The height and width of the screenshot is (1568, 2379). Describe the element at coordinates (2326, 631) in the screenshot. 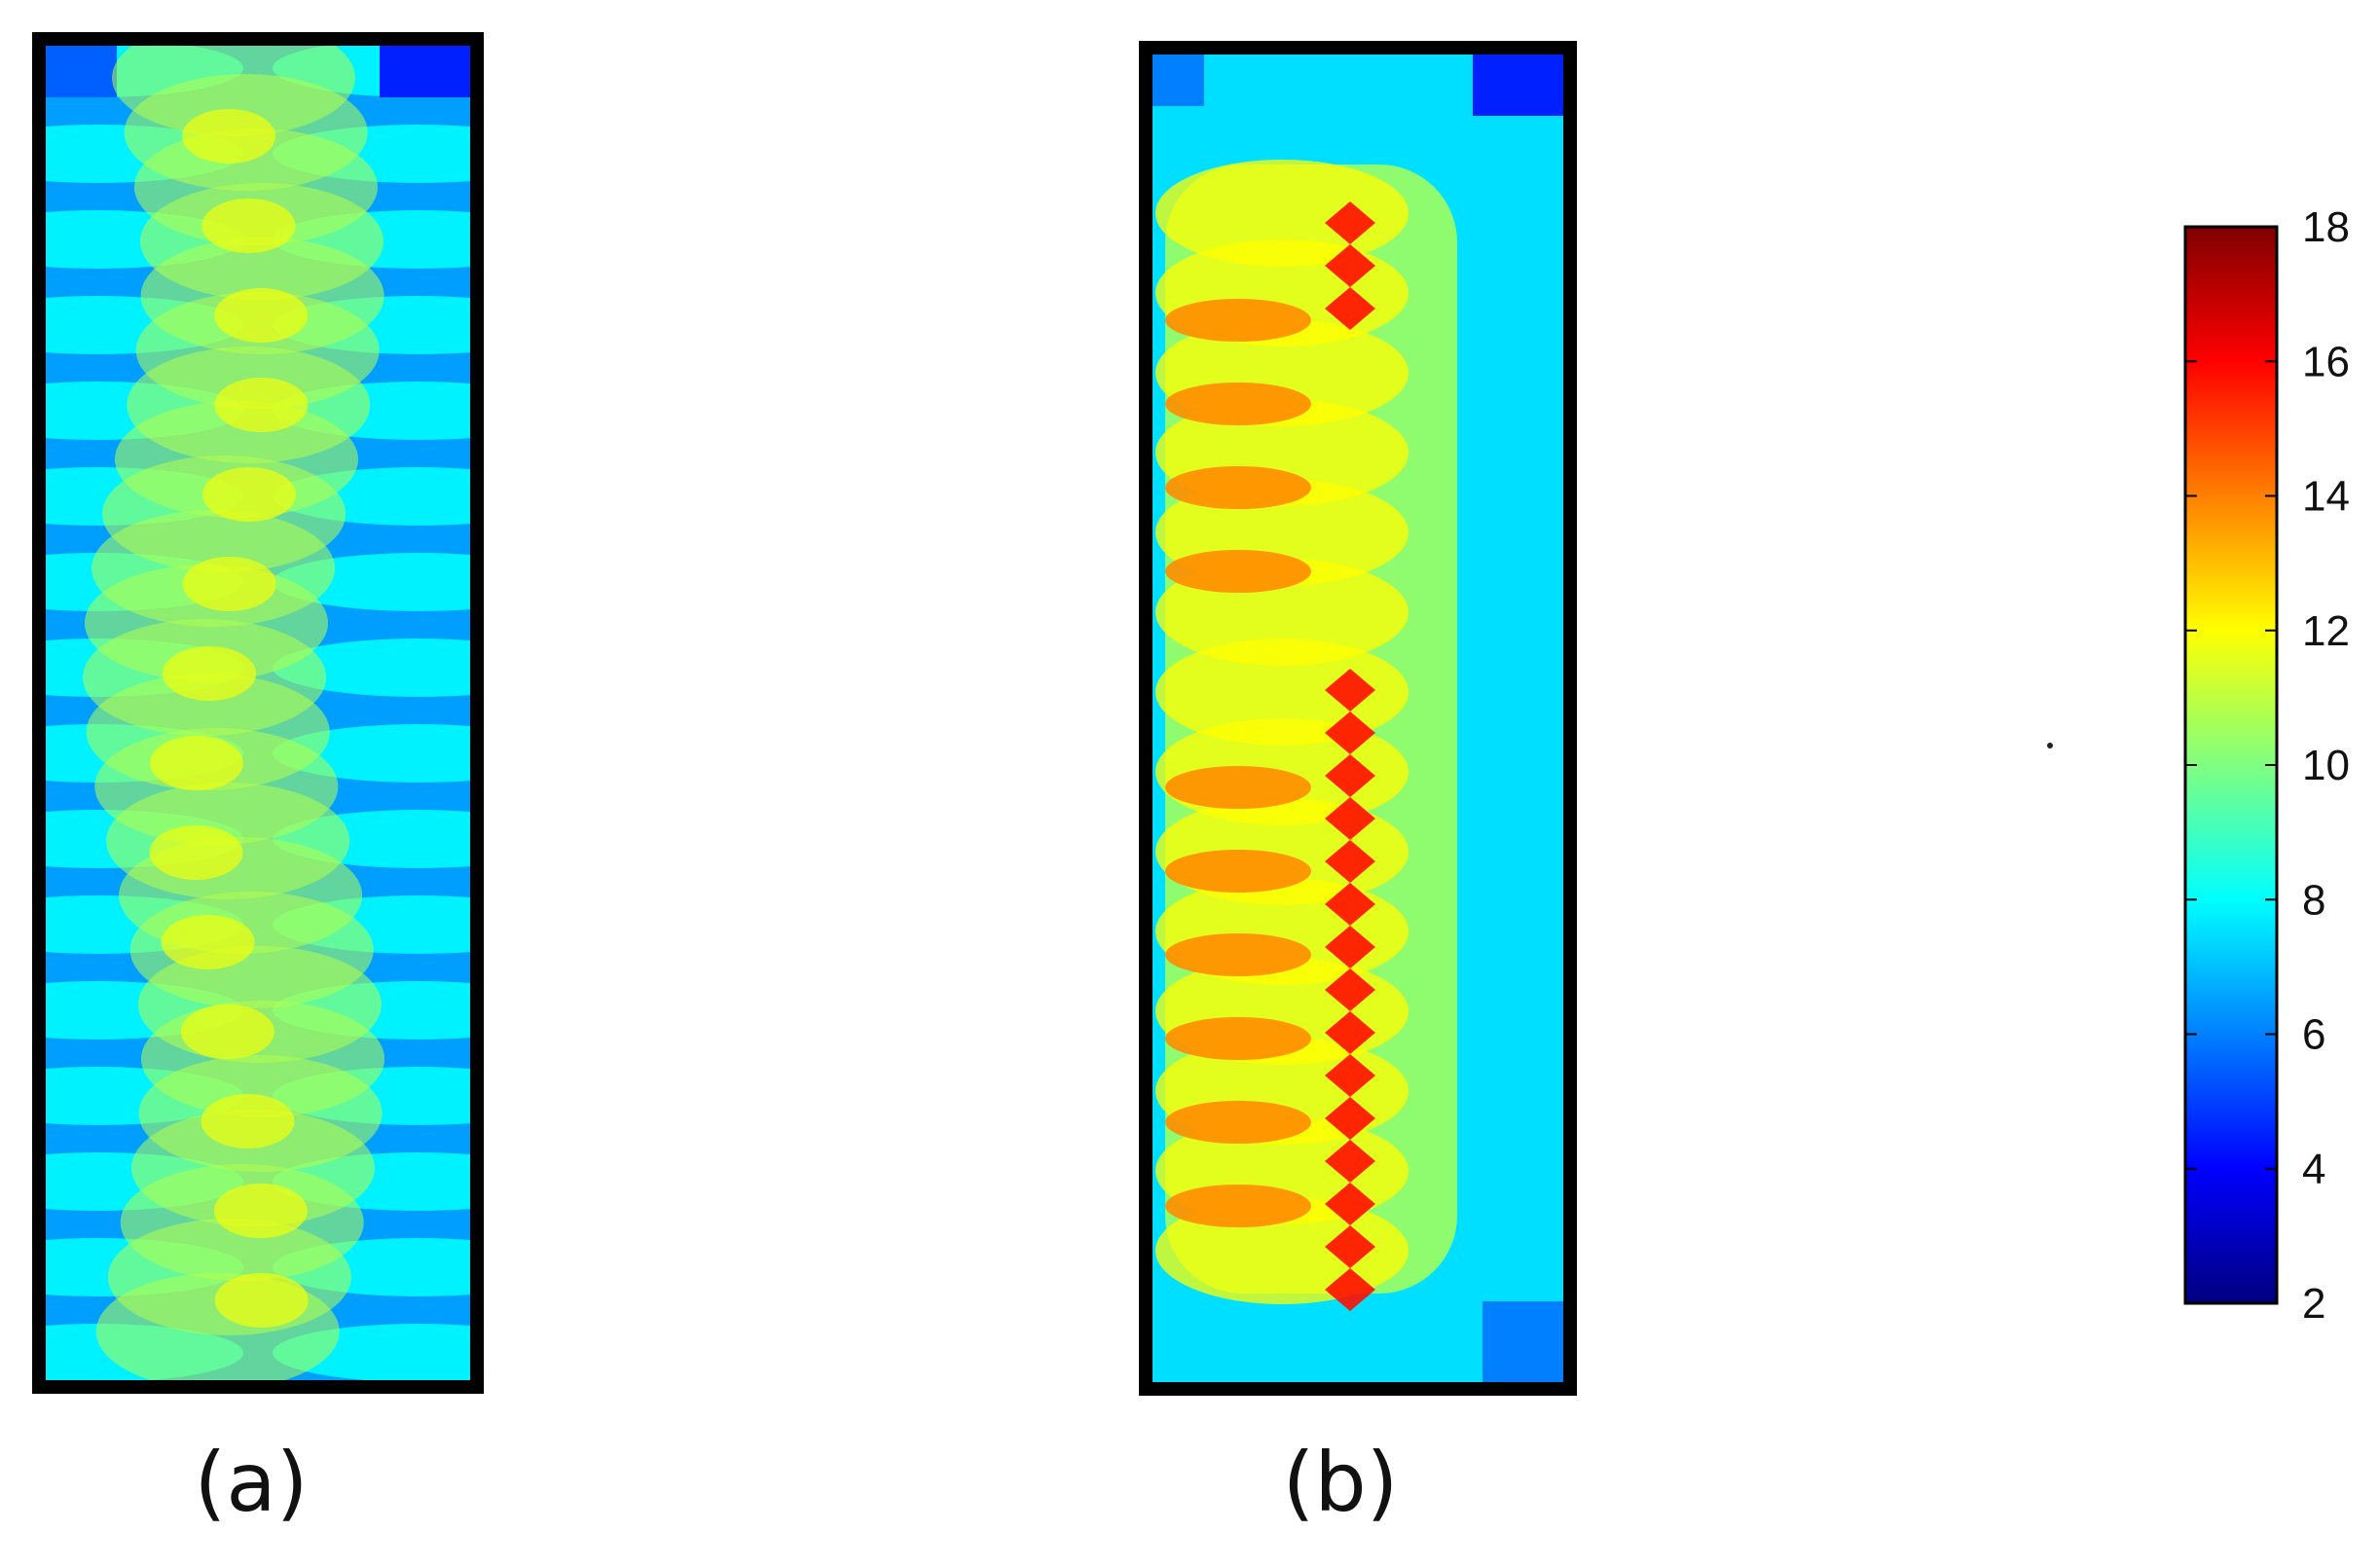

I see `colorbar-tick-label: 12` at that location.